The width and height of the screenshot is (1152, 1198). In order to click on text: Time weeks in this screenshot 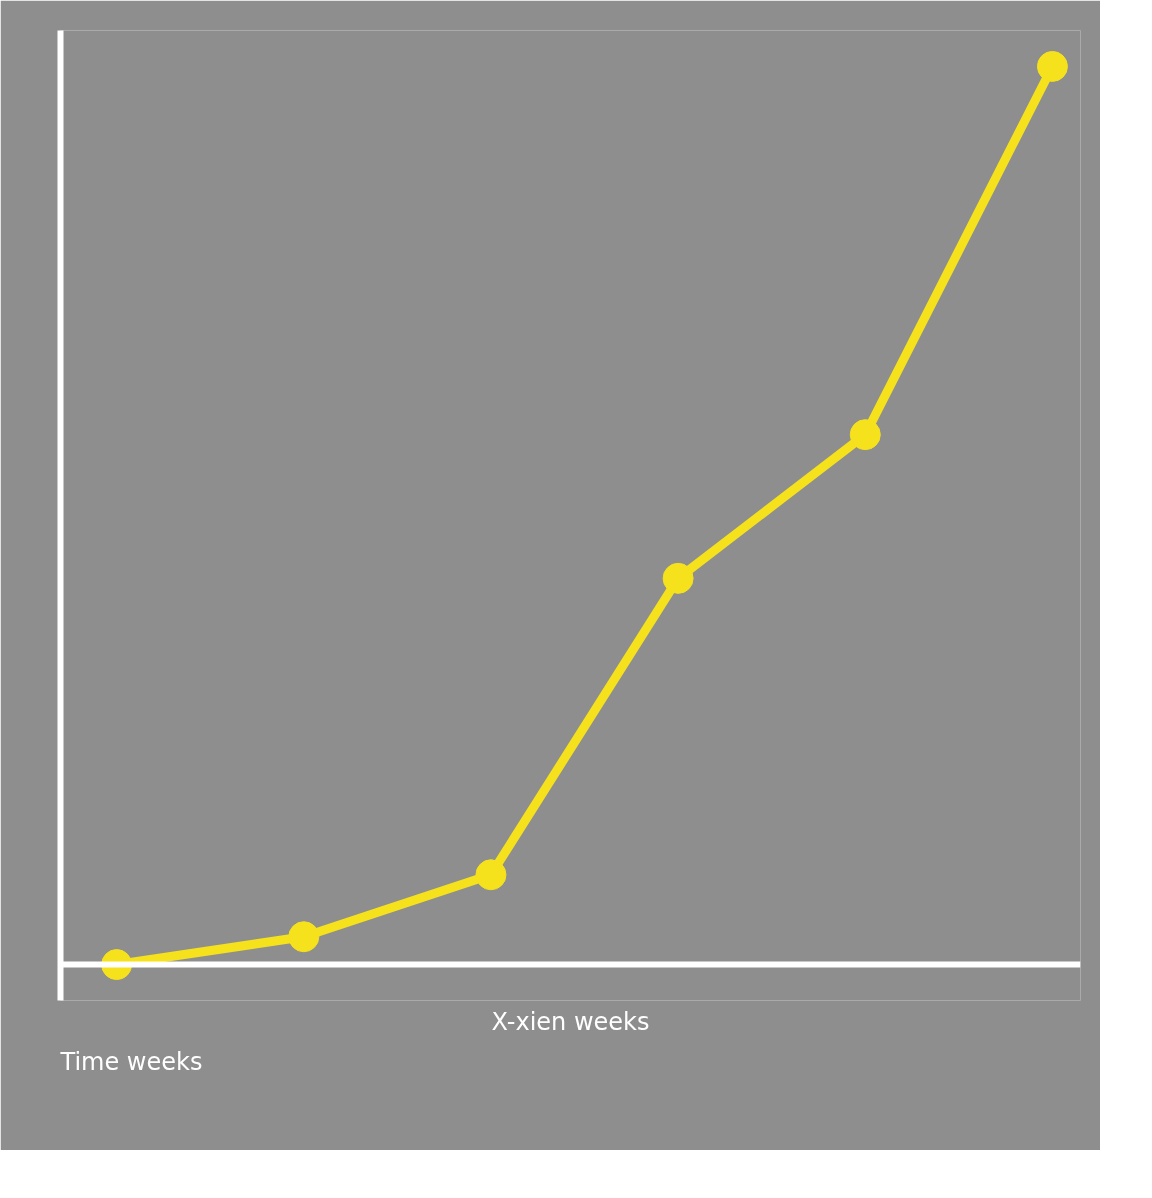, I will do `click(131, 1061)`.